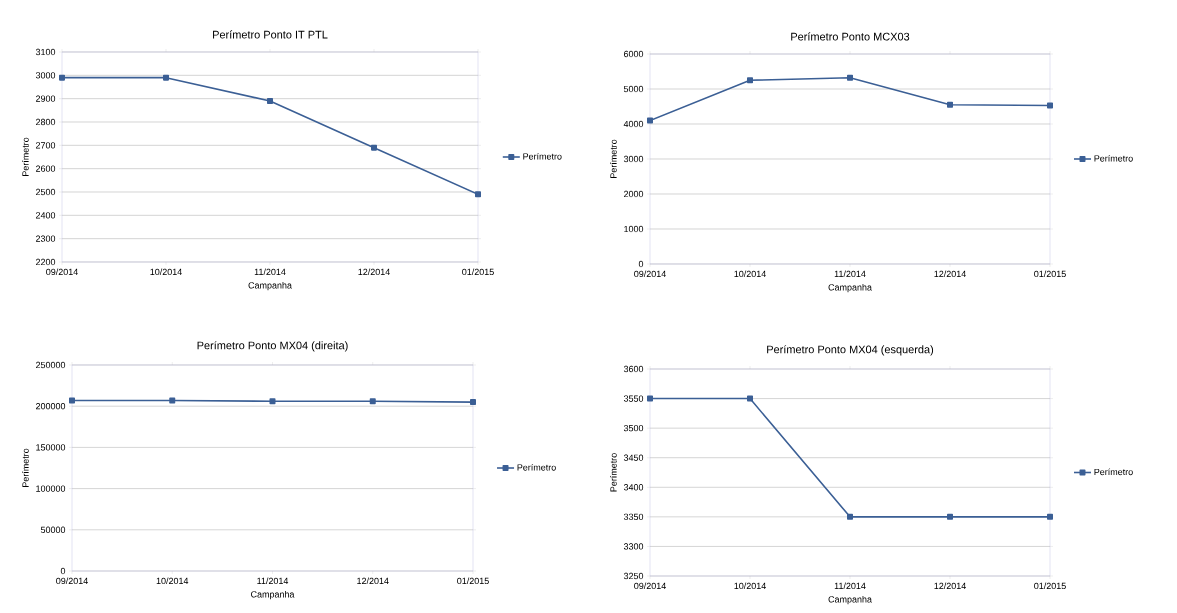  I want to click on y-tick-label: 3550, so click(633, 398).